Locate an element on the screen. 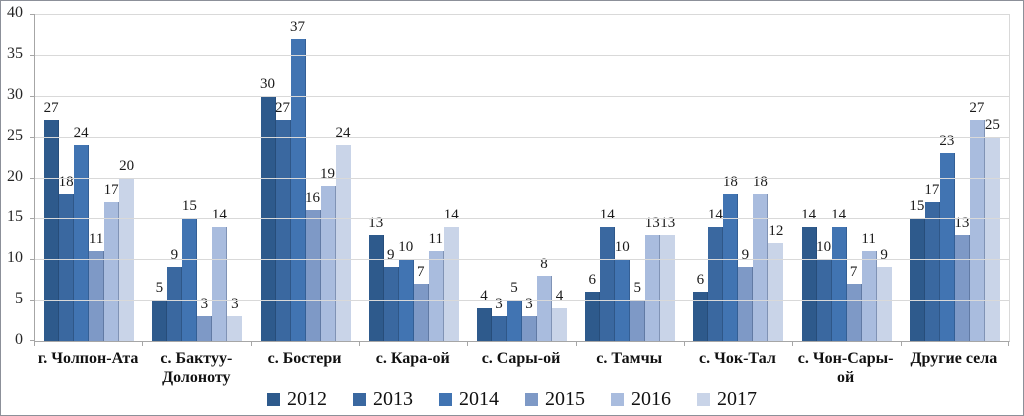 The width and height of the screenshot is (1024, 416). bar-value-label: 24 is located at coordinates (81, 132).